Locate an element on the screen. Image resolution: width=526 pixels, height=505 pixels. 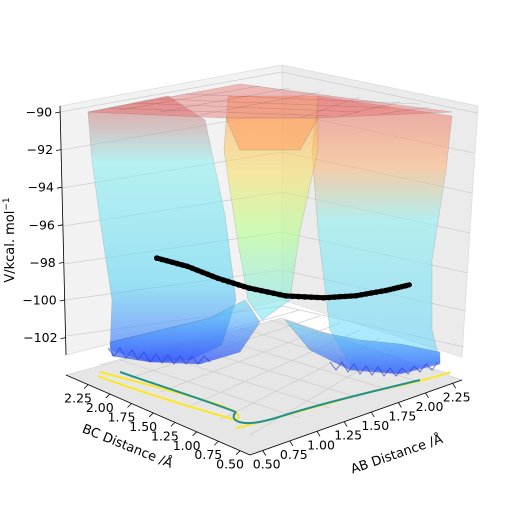
x-tick-label: 1.00 is located at coordinates (321, 444).